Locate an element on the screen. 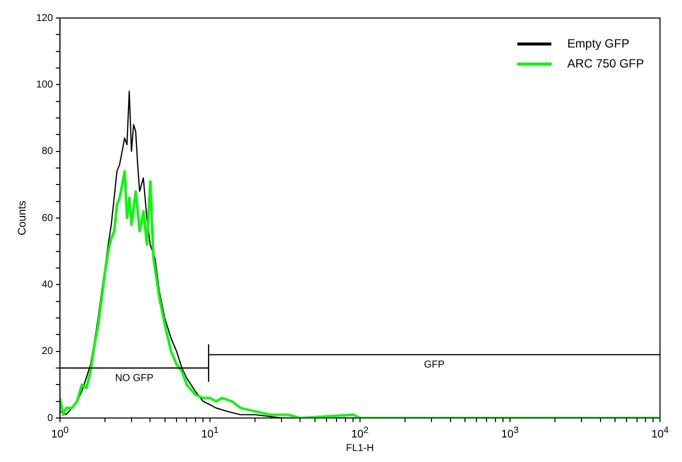 The width and height of the screenshot is (682, 462). y-tick-label: 40 is located at coordinates (48, 284).